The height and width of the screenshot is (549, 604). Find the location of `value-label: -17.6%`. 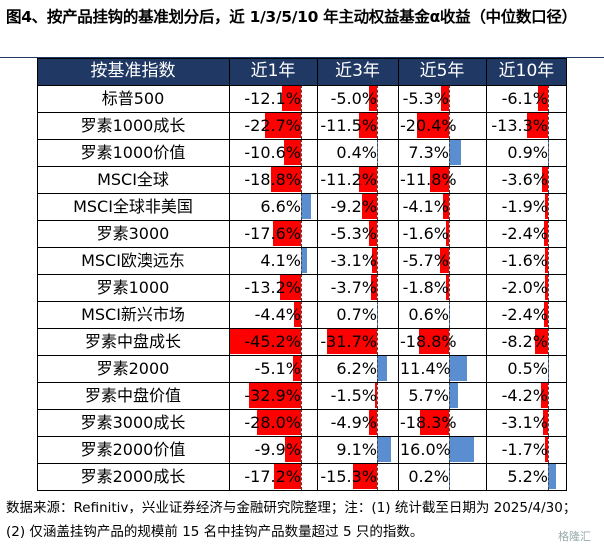

value-label: -17.6% is located at coordinates (272, 233).